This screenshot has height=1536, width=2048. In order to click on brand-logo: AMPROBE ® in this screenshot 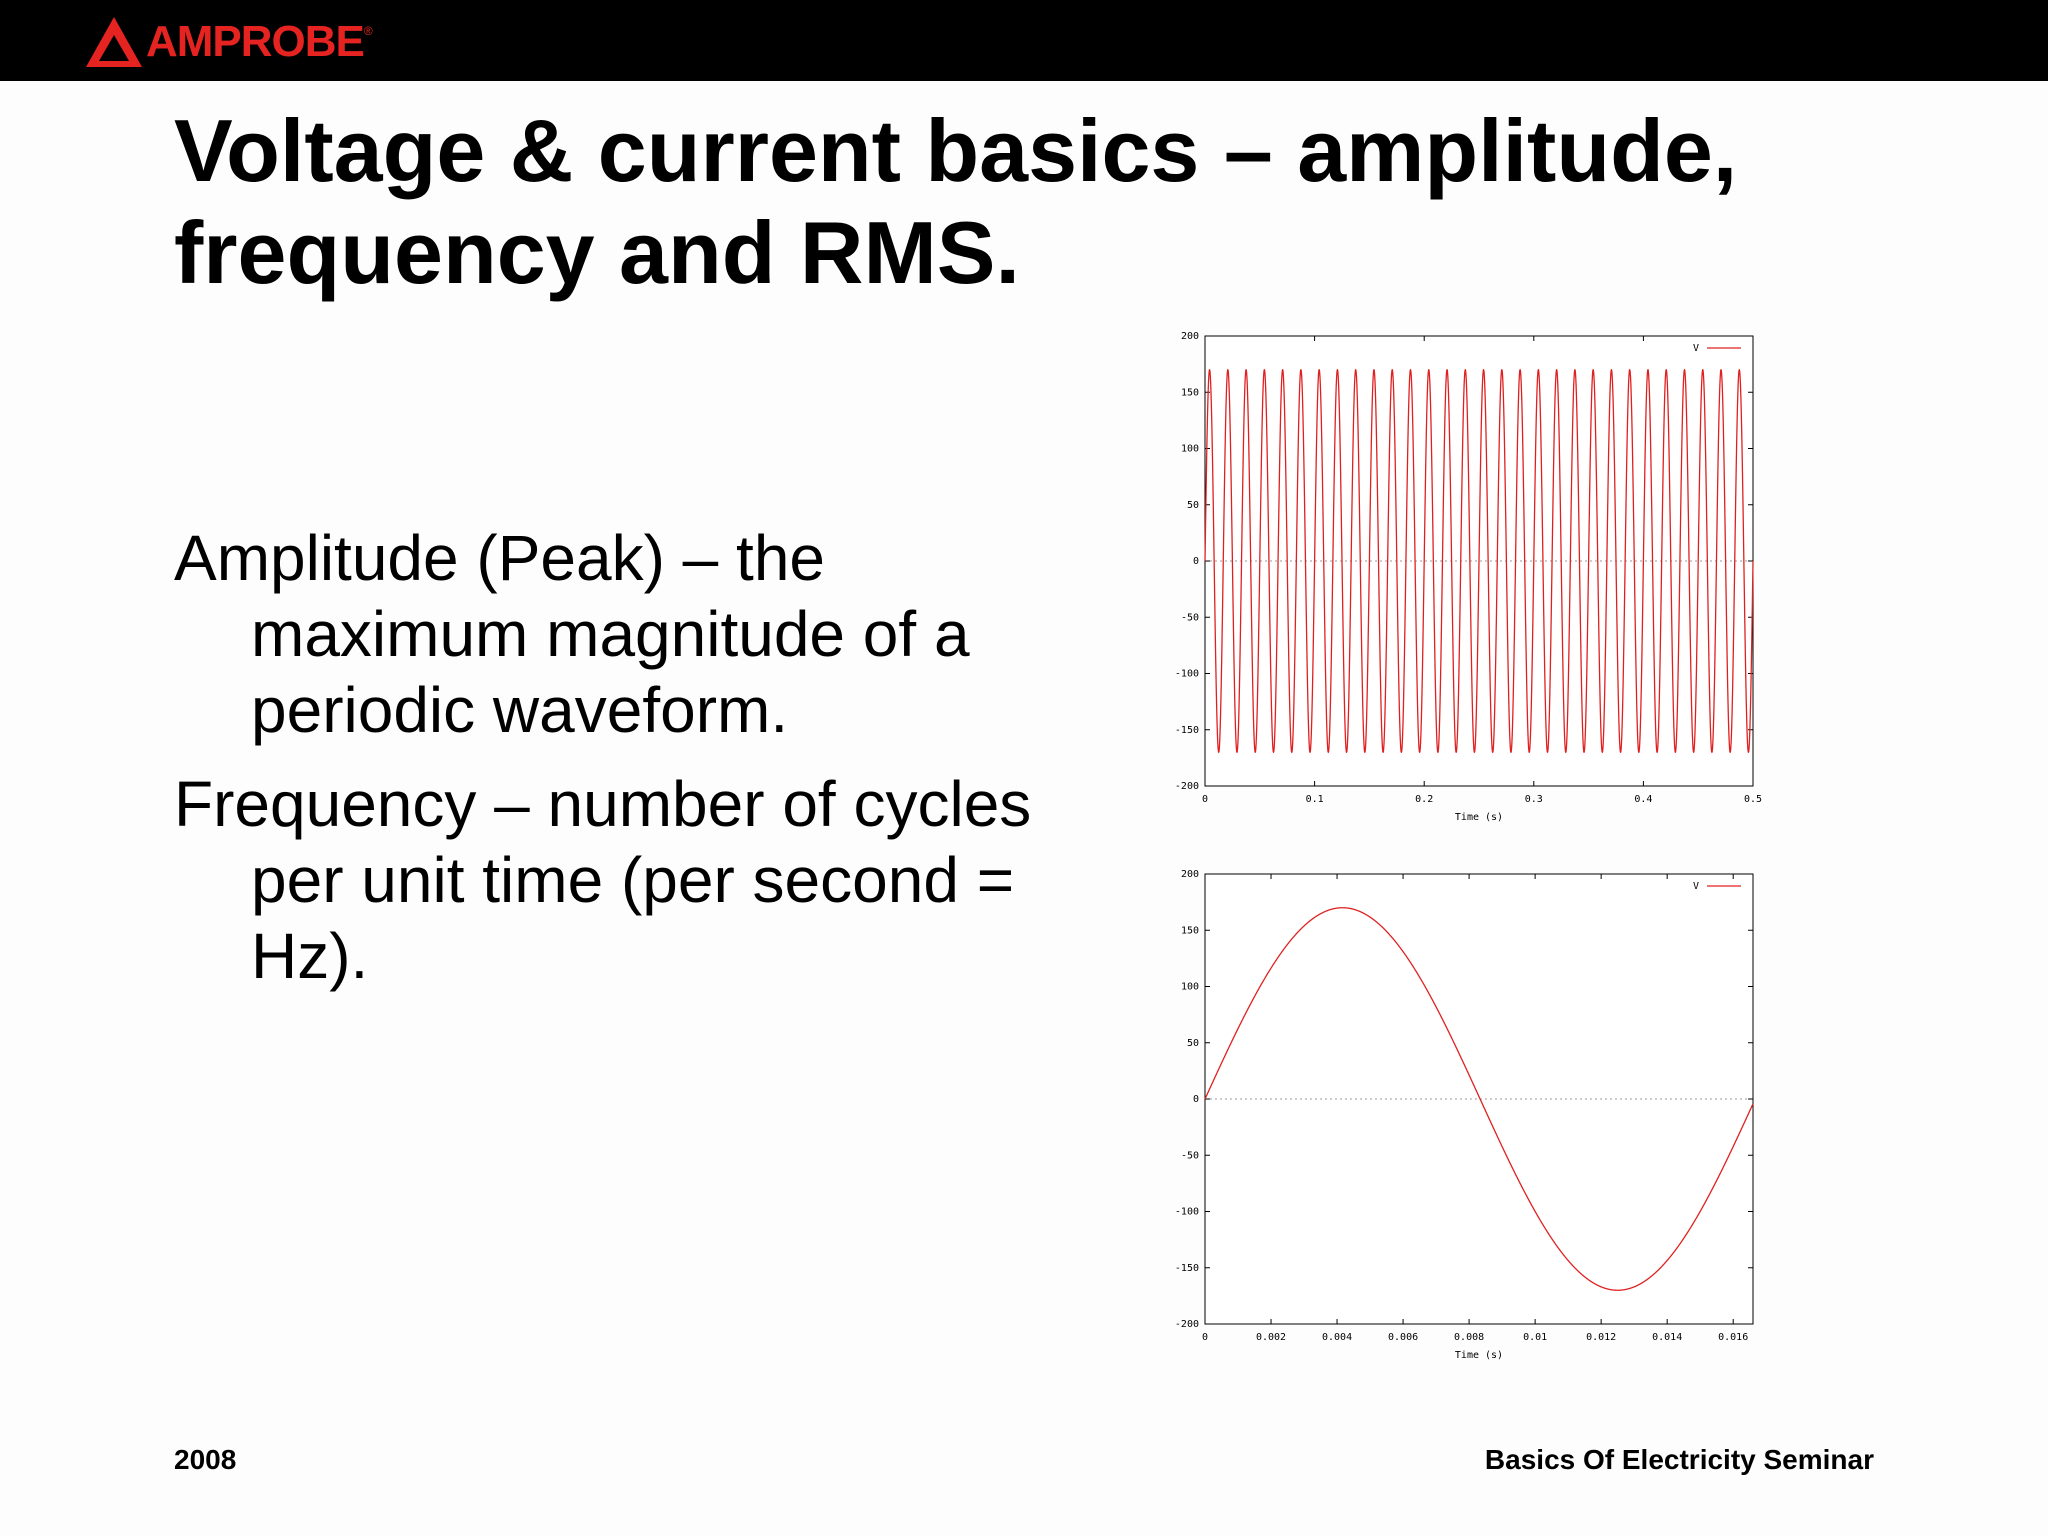, I will do `click(228, 42)`.